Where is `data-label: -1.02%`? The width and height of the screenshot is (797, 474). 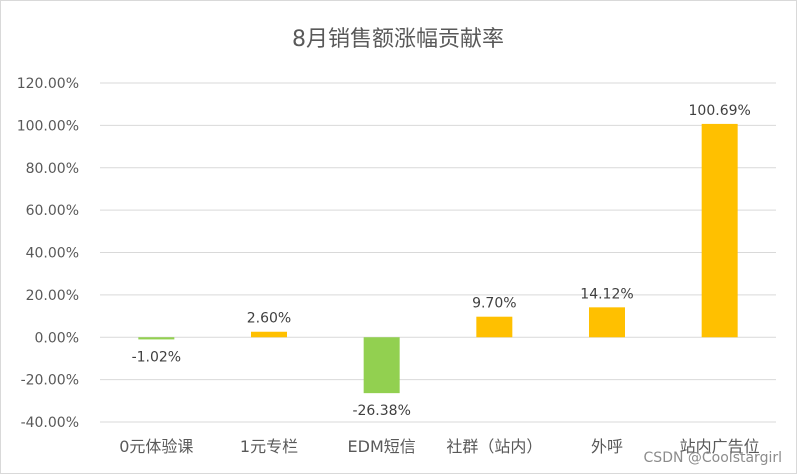 data-label: -1.02% is located at coordinates (157, 357).